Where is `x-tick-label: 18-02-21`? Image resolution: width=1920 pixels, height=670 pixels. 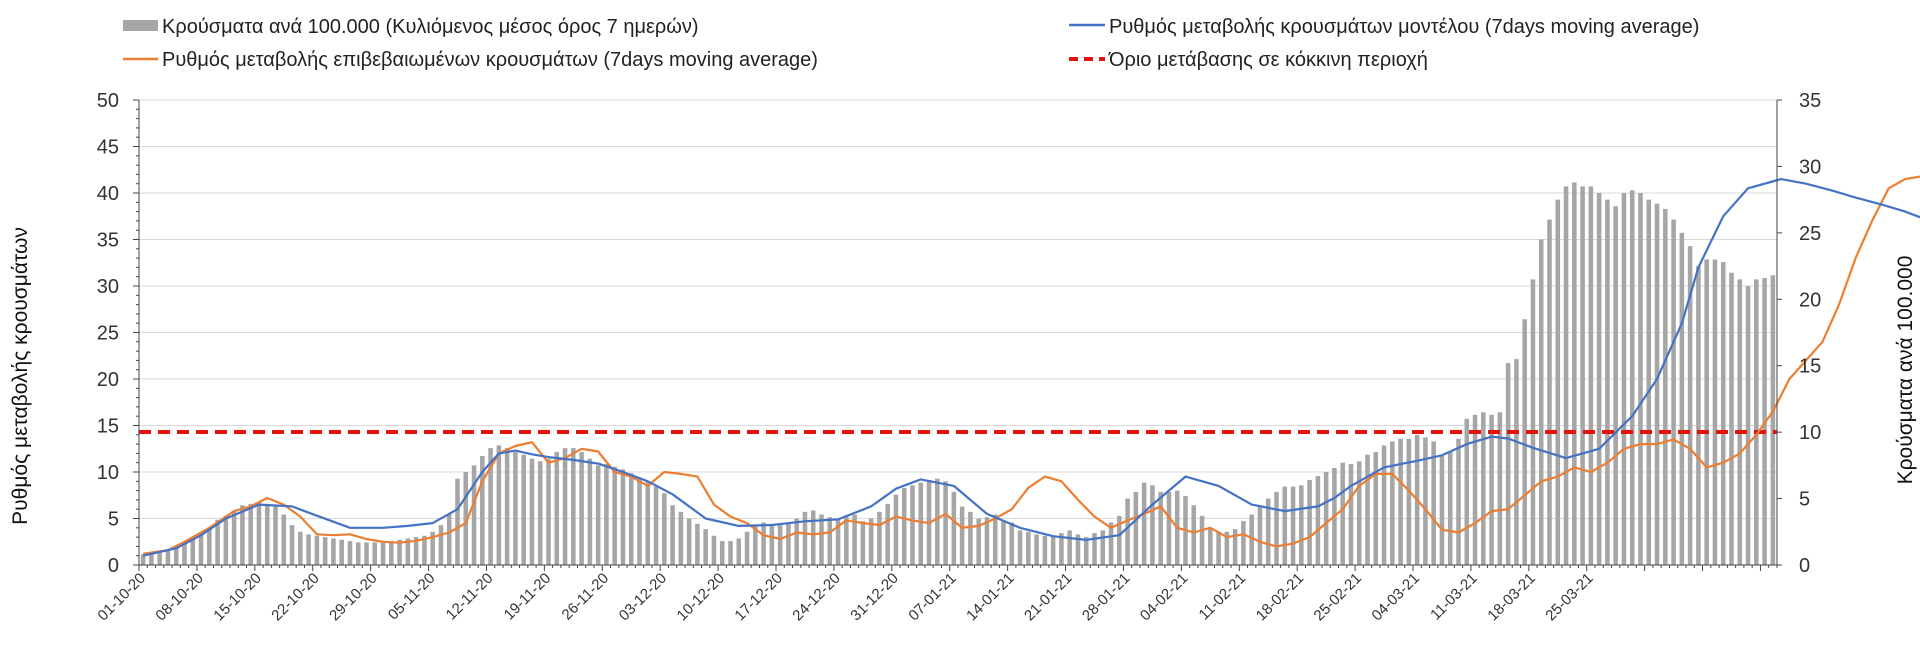 x-tick-label: 18-02-21 is located at coordinates (1280, 597).